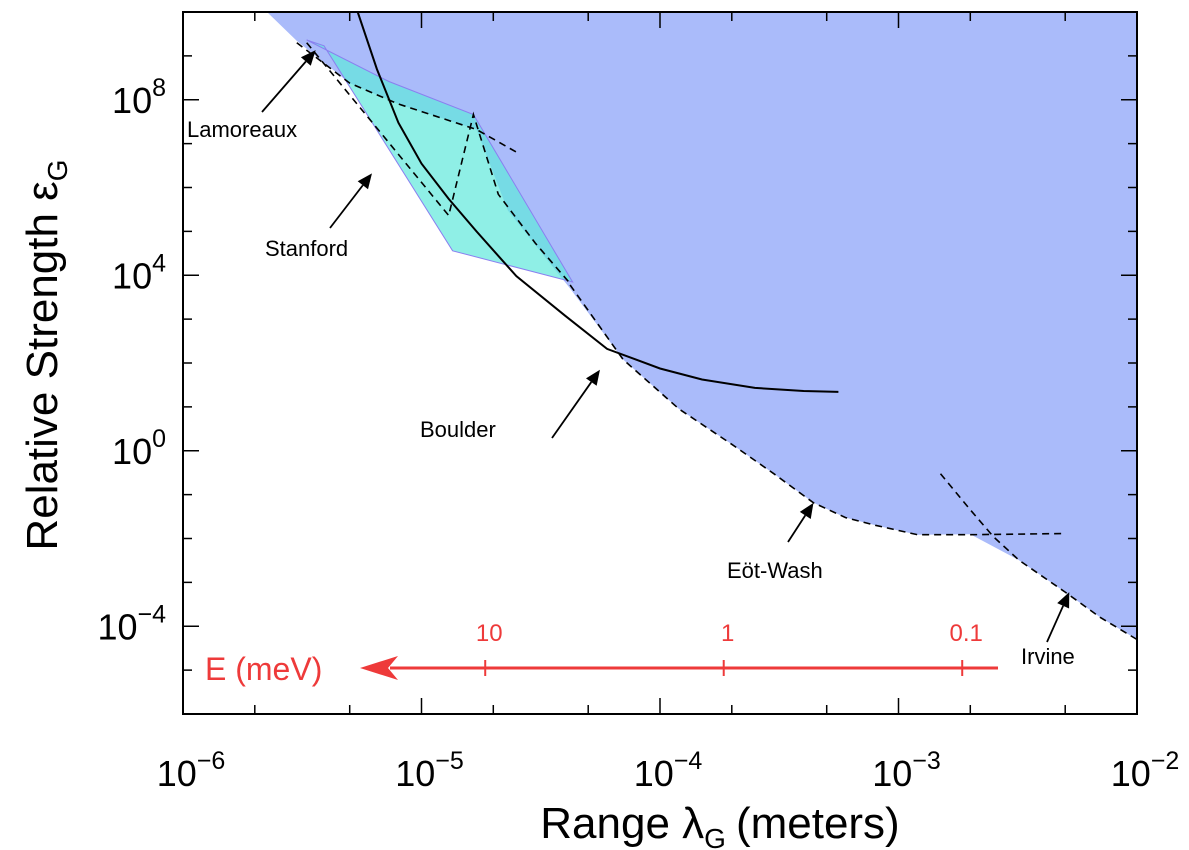  Describe the element at coordinates (242, 129) in the screenshot. I see `annotation-label: Lamoreaux` at that location.